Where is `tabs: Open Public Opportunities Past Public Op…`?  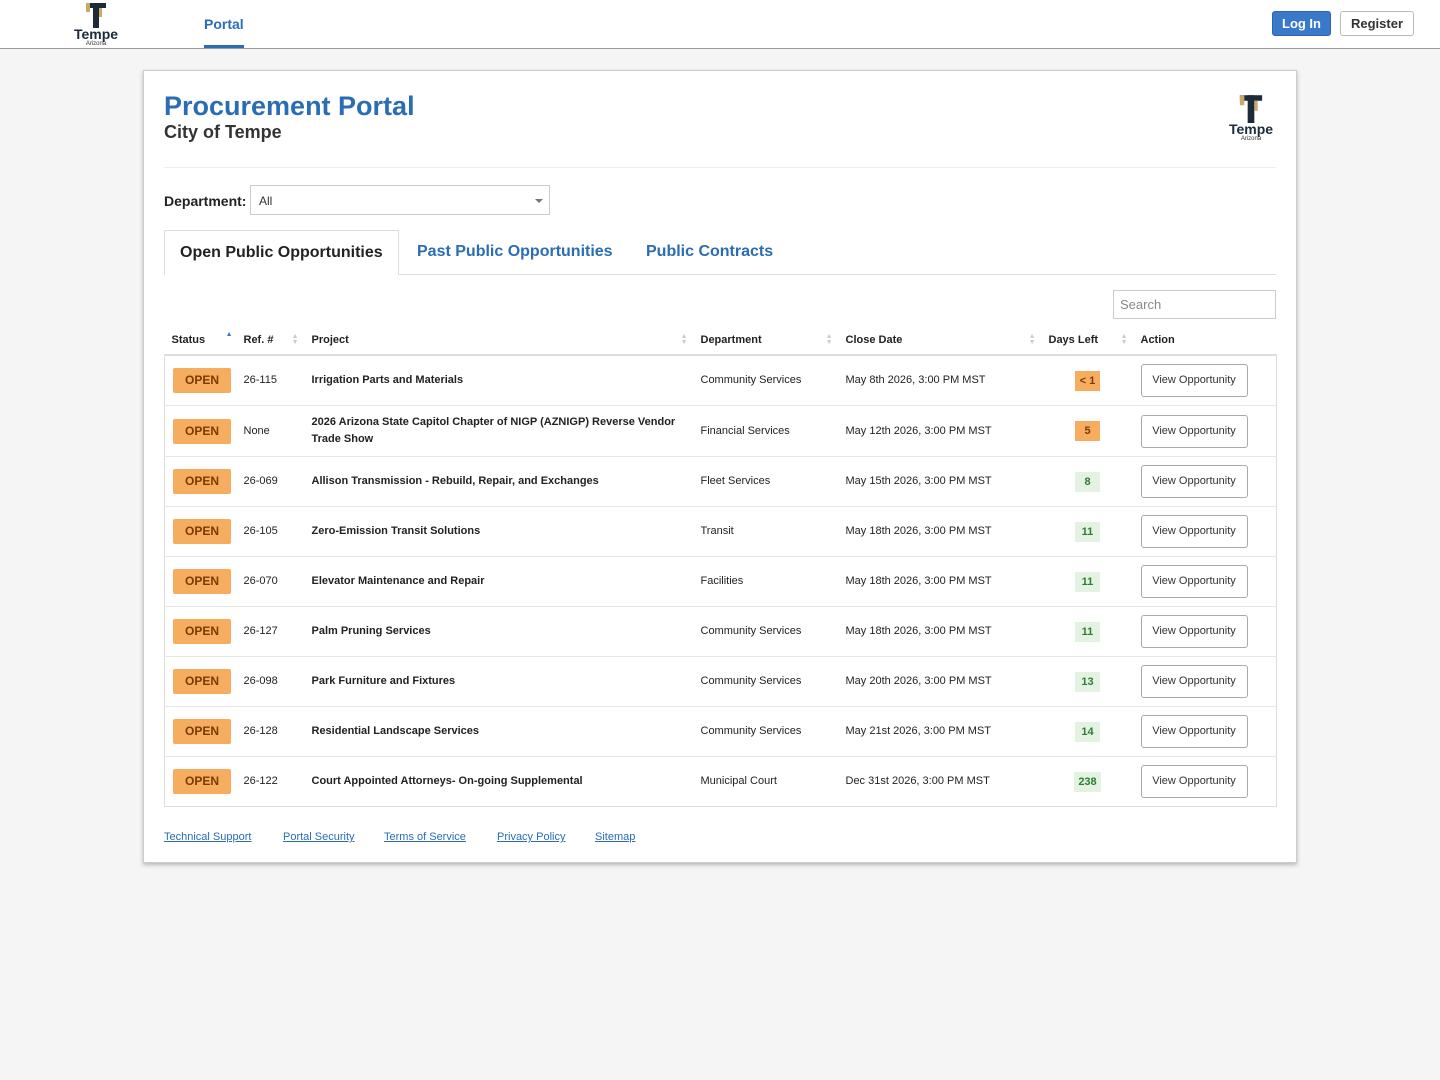
tabs: Open Public Opportunities Past Public Op… is located at coordinates (720, 252).